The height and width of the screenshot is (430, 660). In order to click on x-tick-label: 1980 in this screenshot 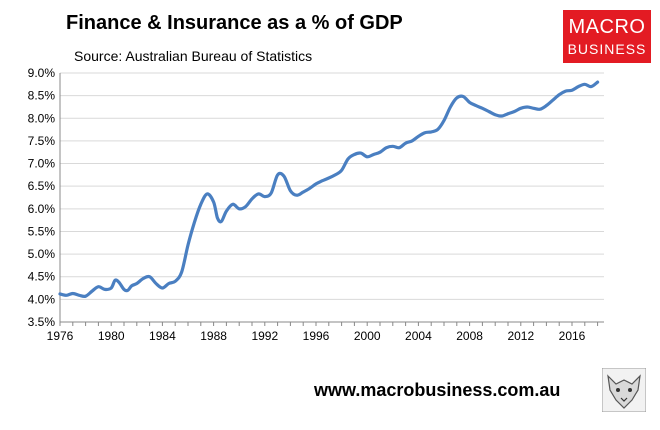, I will do `click(111, 336)`.